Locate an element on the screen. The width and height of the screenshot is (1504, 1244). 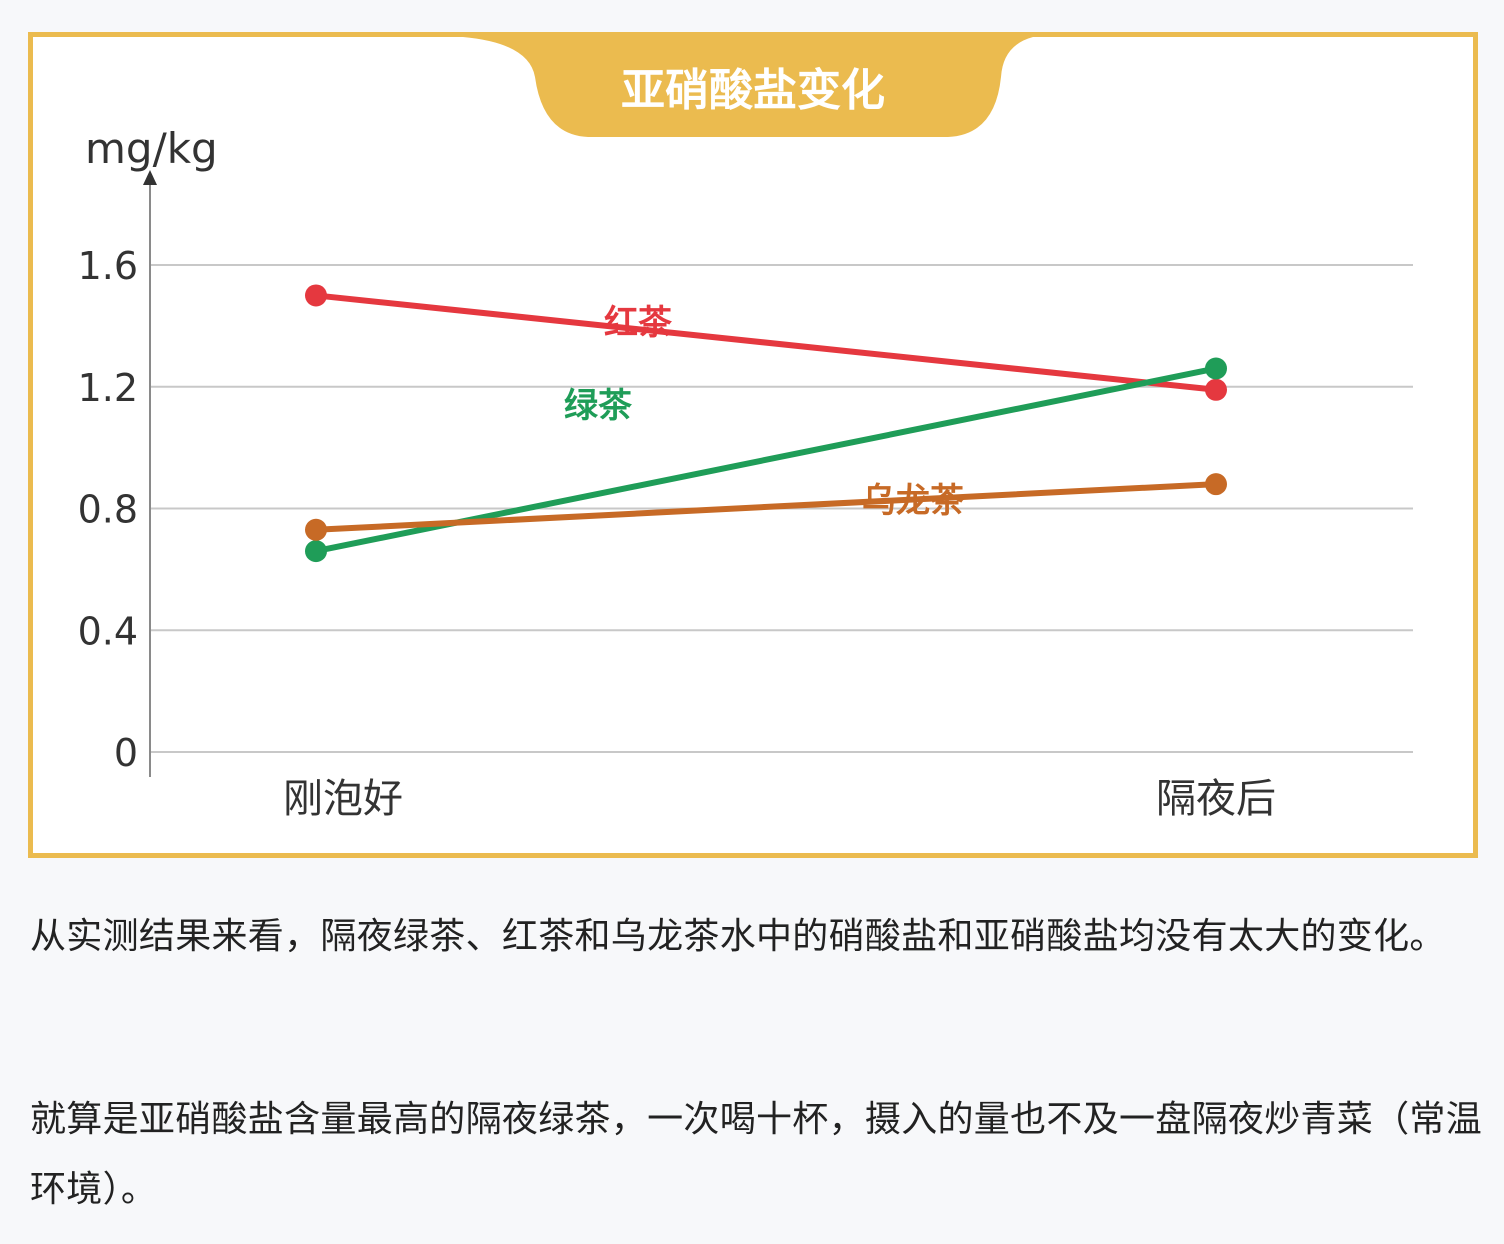
x-tick-label: 刚泡好 is located at coordinates (343, 799).